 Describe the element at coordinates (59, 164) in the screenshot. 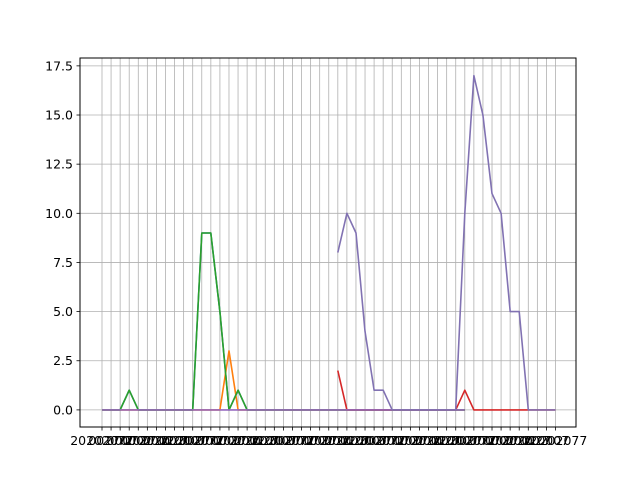

I see `y-tick-label: 12.5` at that location.